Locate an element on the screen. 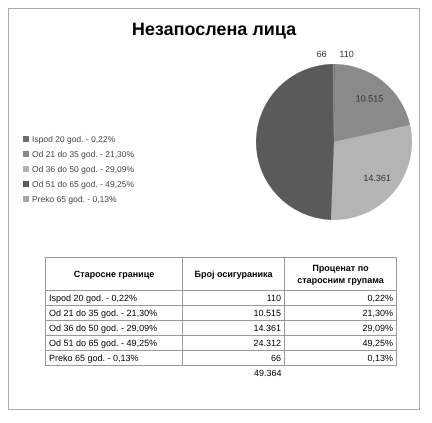 This screenshot has height=423, width=432. text: 0,13% is located at coordinates (340, 358).